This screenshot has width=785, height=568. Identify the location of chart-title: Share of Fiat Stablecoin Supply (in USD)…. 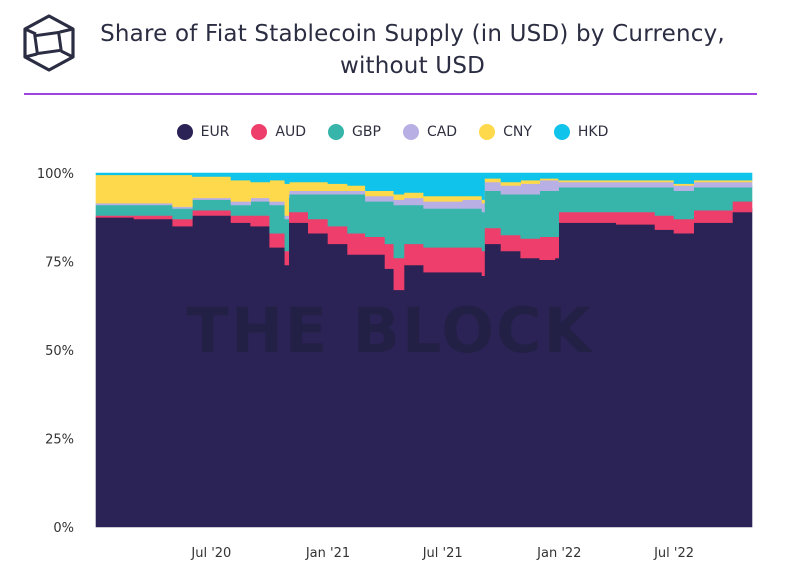
(412, 50).